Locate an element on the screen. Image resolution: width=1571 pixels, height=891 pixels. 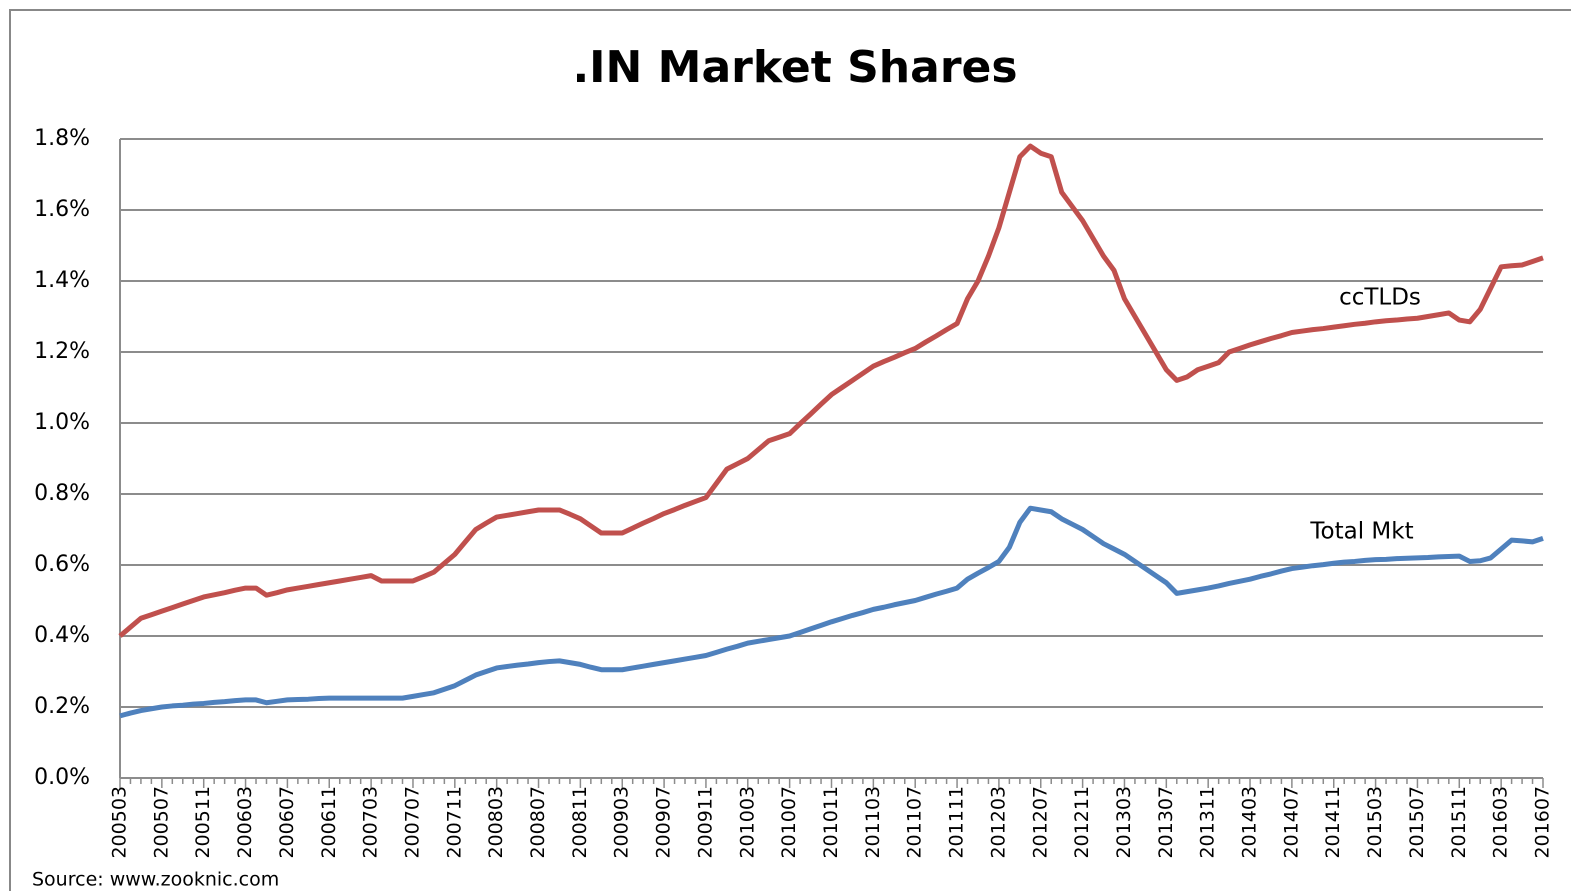
x-tick-label: 201011 is located at coordinates (831, 822).